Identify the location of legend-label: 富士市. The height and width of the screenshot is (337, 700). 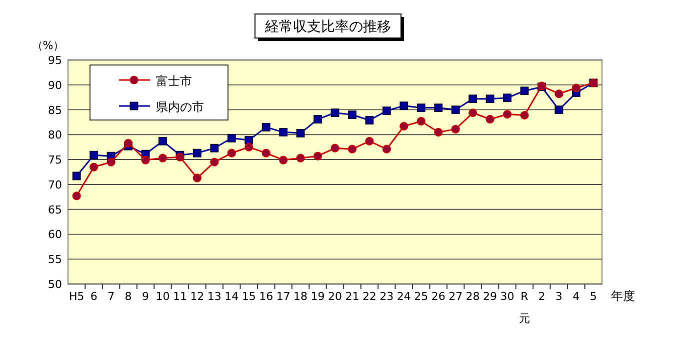
(174, 81).